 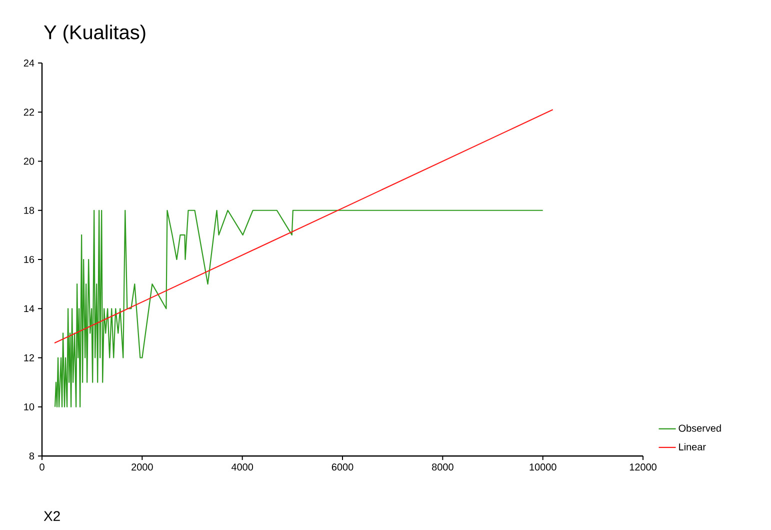 What do you see at coordinates (543, 467) in the screenshot?
I see `x-tick-label: 10000` at bounding box center [543, 467].